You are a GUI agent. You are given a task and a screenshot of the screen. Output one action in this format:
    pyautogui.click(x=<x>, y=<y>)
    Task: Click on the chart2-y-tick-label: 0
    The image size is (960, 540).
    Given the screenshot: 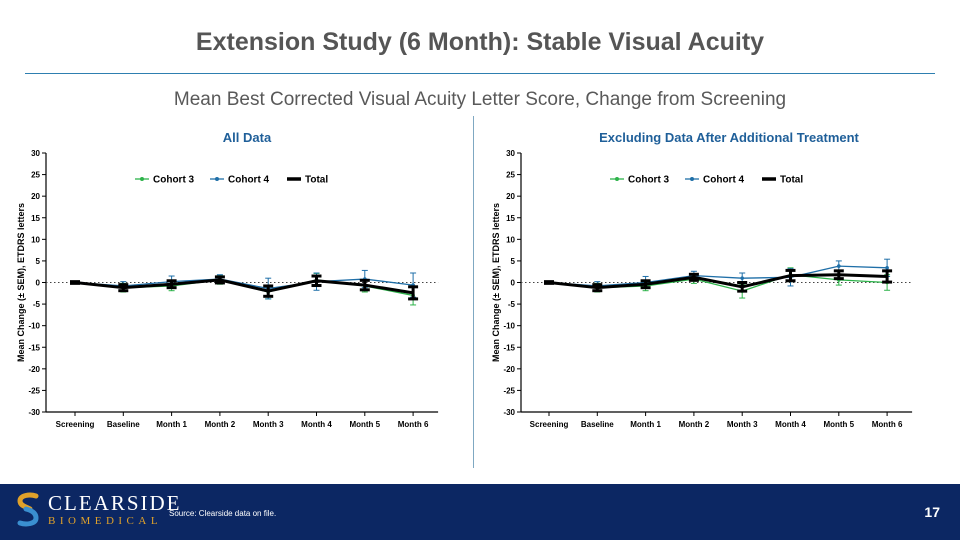 What is the action you would take?
    pyautogui.click(x=513, y=283)
    